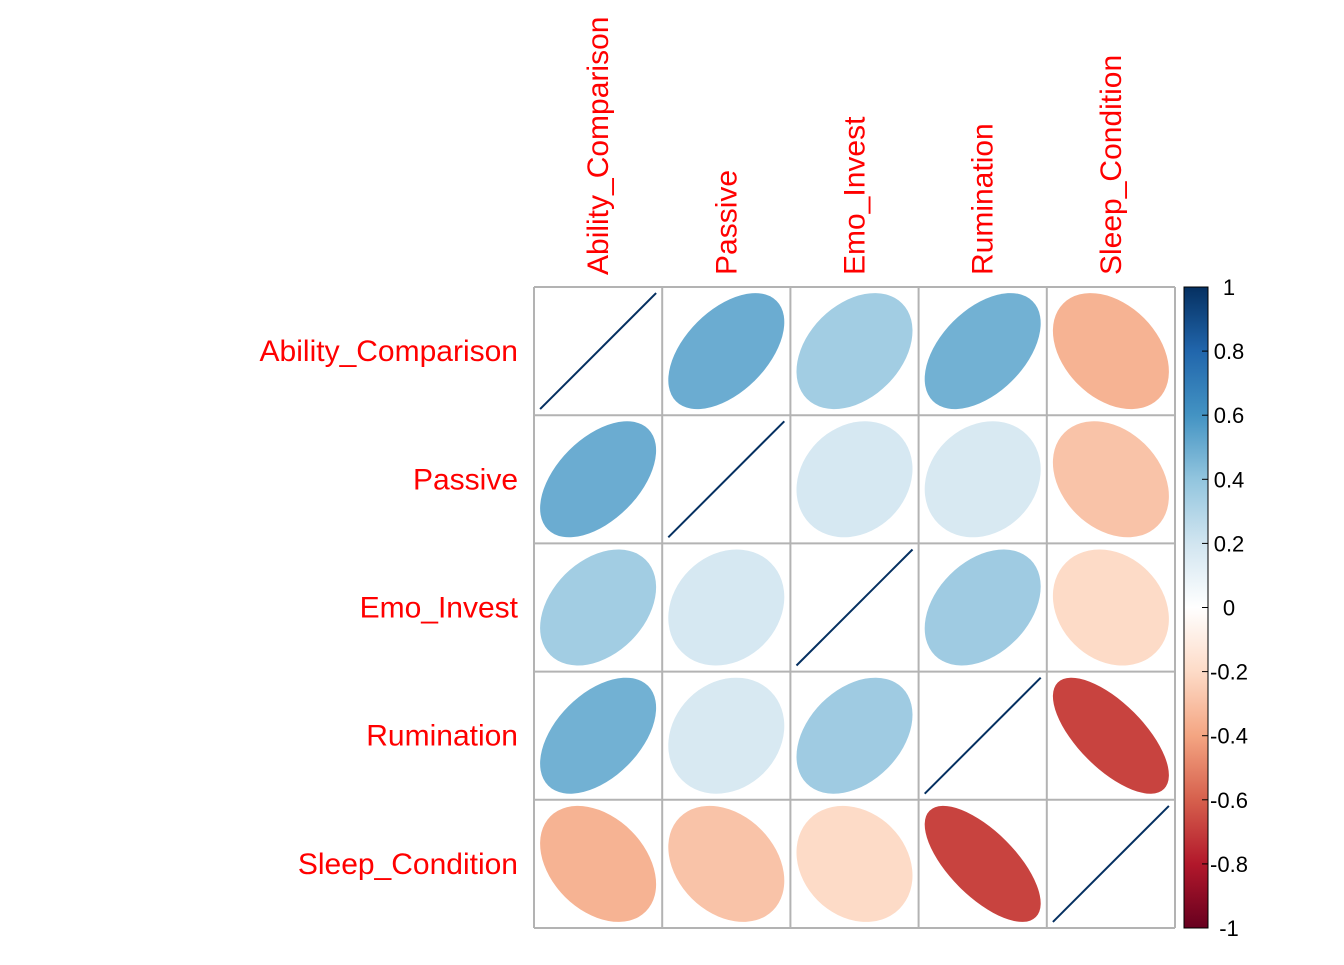 Image resolution: width=1344 pixels, height=965 pixels. What do you see at coordinates (598, 351) in the screenshot?
I see `cell-ability-comparison-ability-comparison` at bounding box center [598, 351].